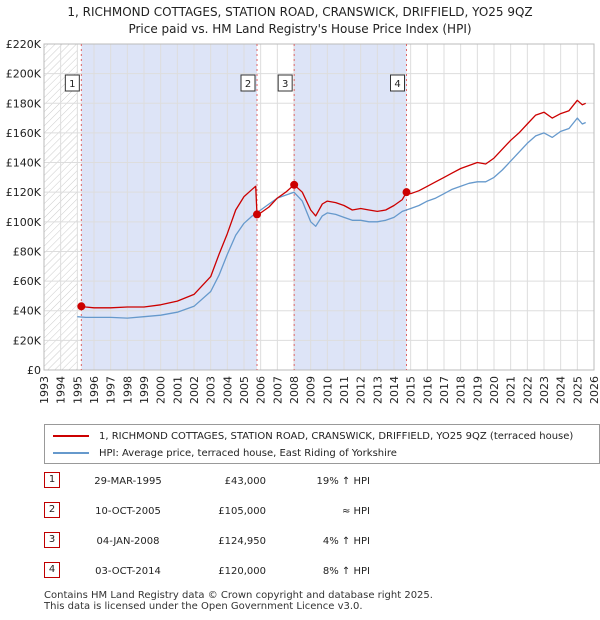  I want to click on x-tick-label: 1995, so click(77, 390).